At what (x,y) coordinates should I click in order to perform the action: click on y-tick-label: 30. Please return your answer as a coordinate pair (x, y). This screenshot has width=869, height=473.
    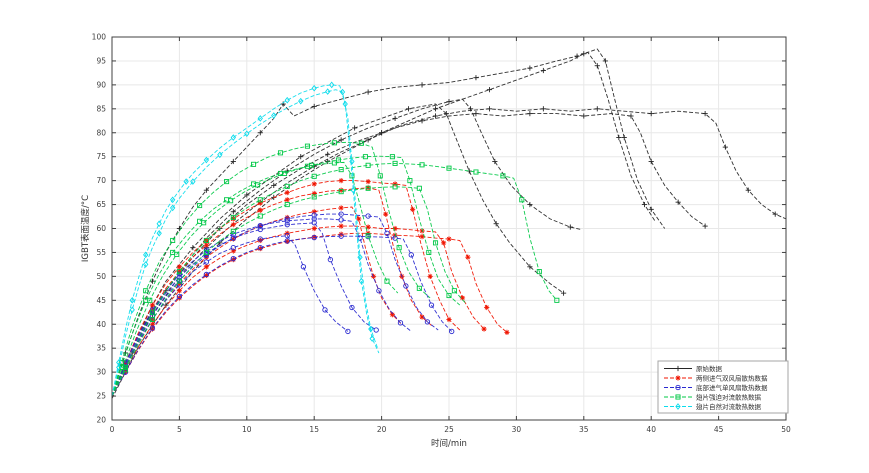
    Looking at the image, I should click on (101, 372).